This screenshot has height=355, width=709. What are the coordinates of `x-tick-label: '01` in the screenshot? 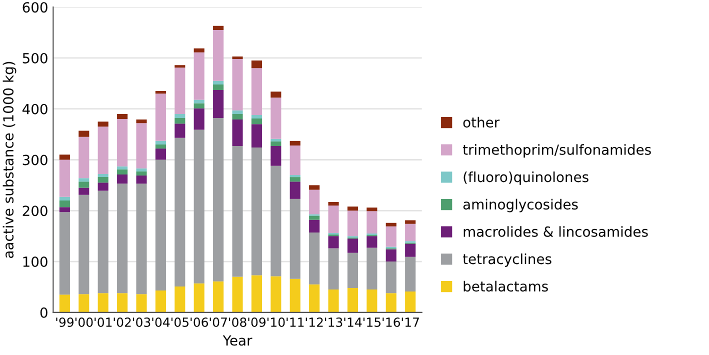 It's located at (103, 322).